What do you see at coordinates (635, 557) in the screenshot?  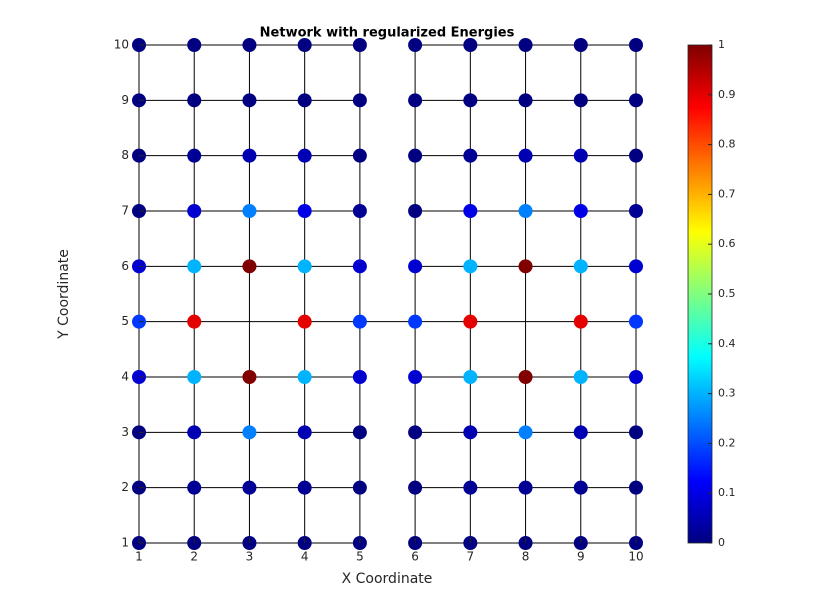 I see `x-tick-label: 10` at bounding box center [635, 557].